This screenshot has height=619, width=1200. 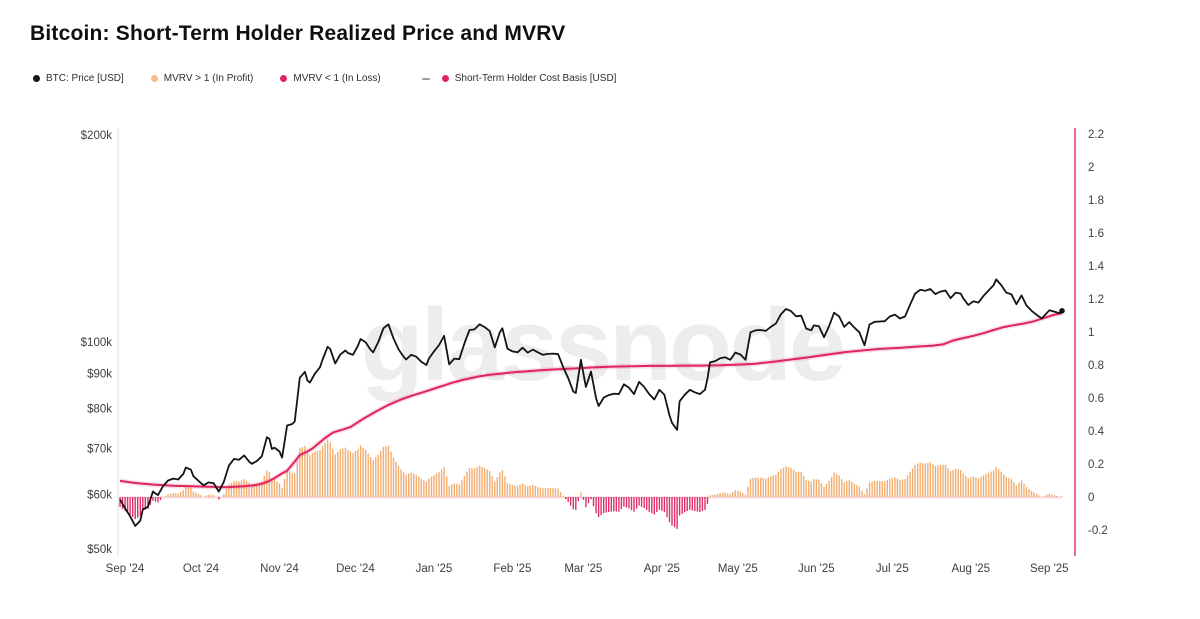 What do you see at coordinates (528, 78) in the screenshot?
I see `legend-item-4: Short-Term Holder Cost Basis [USD]` at bounding box center [528, 78].